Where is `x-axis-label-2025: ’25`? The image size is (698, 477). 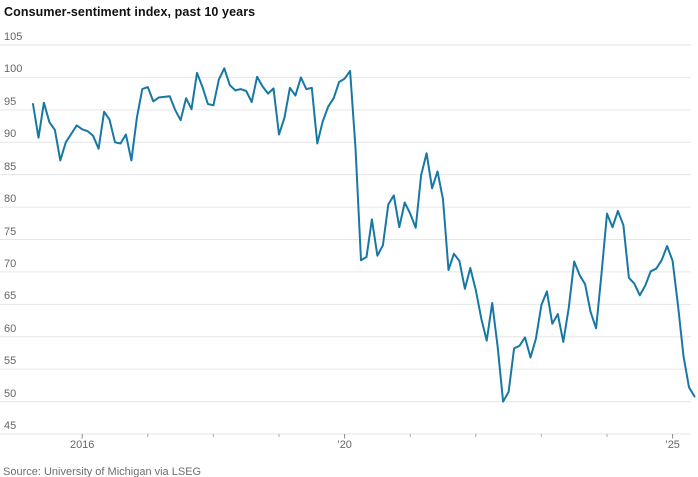
x-axis-label-2025: ’25 is located at coordinates (672, 445).